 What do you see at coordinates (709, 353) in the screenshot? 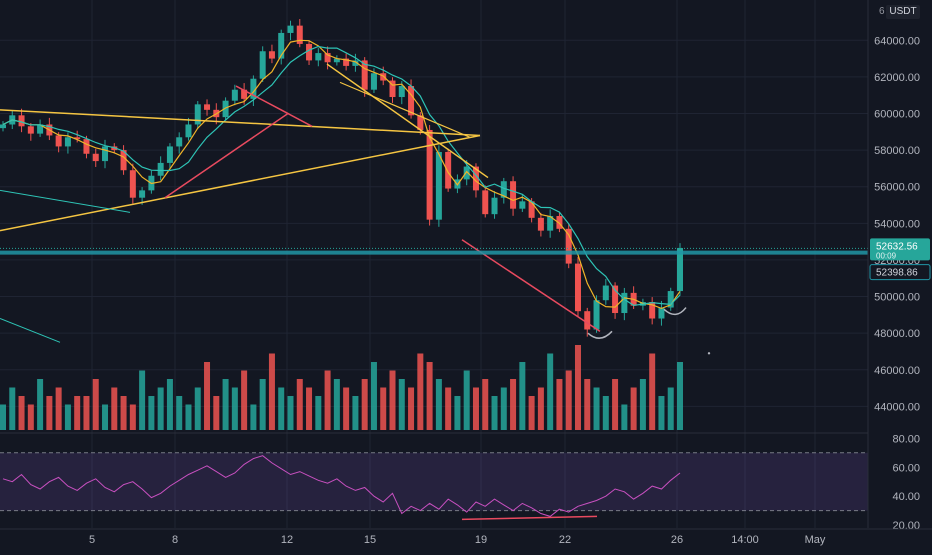
I see `stray-dot` at bounding box center [709, 353].